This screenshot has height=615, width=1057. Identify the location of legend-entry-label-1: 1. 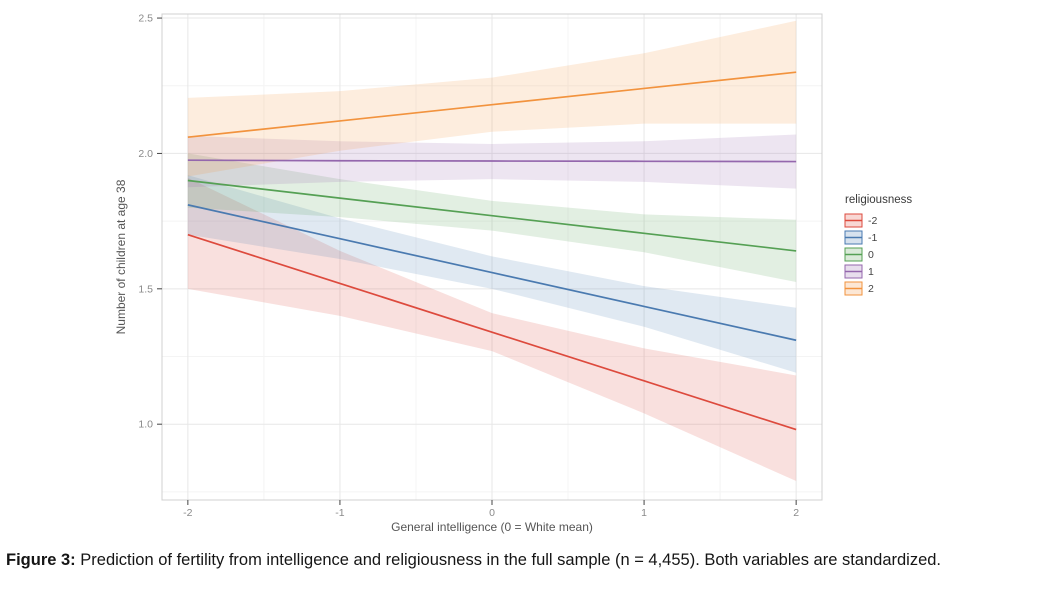
(871, 272).